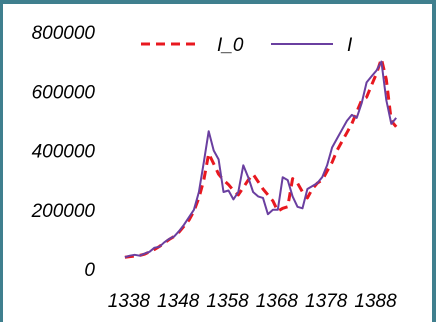  Describe the element at coordinates (326, 301) in the screenshot. I see `x-tick-label: 1378` at that location.